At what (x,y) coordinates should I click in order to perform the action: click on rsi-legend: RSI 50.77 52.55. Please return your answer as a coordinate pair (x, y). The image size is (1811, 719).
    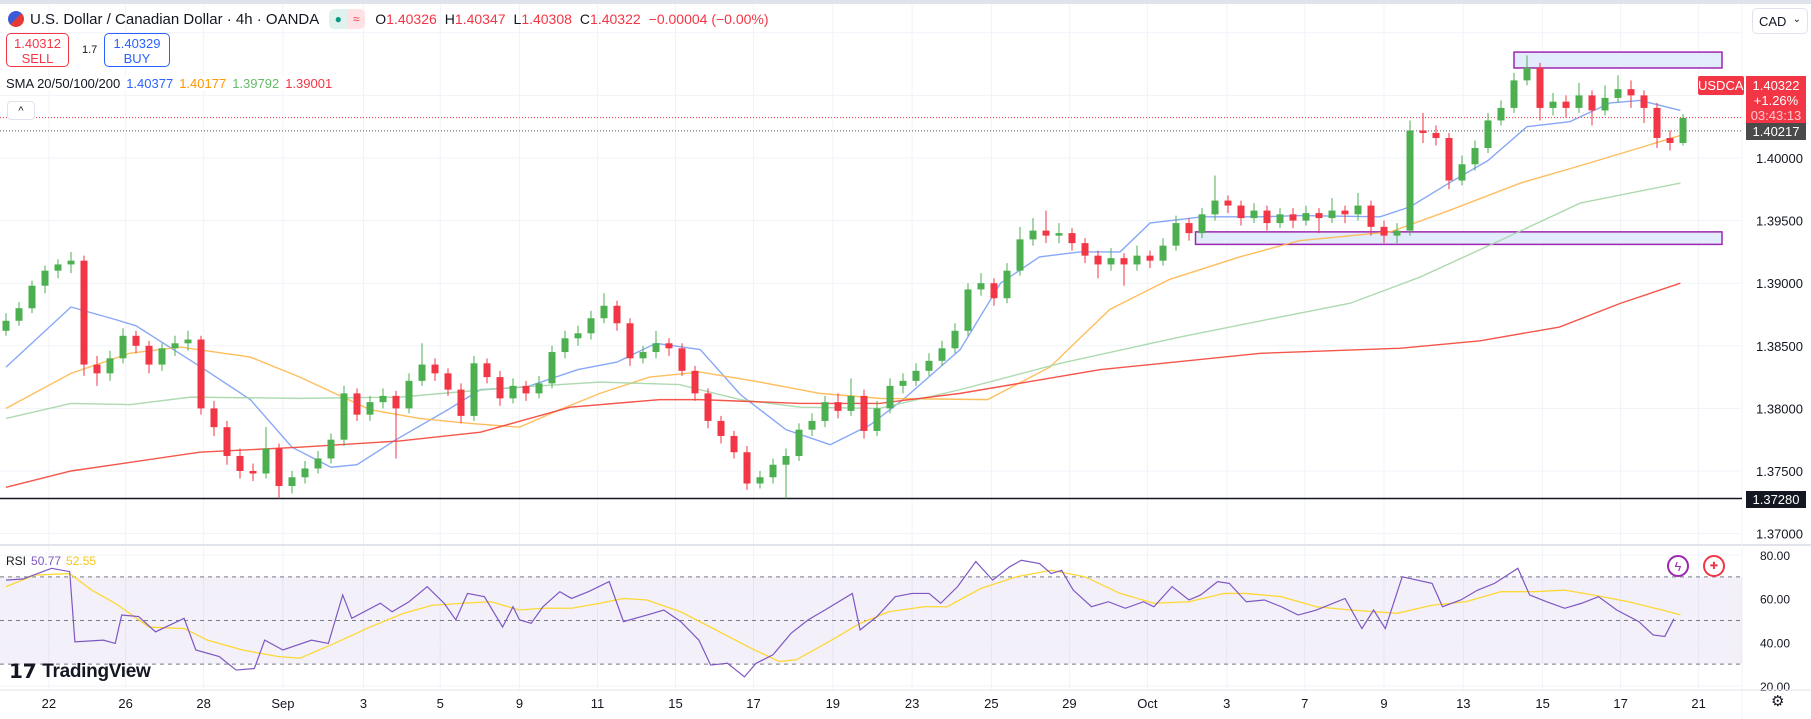
    Looking at the image, I should click on (51, 561).